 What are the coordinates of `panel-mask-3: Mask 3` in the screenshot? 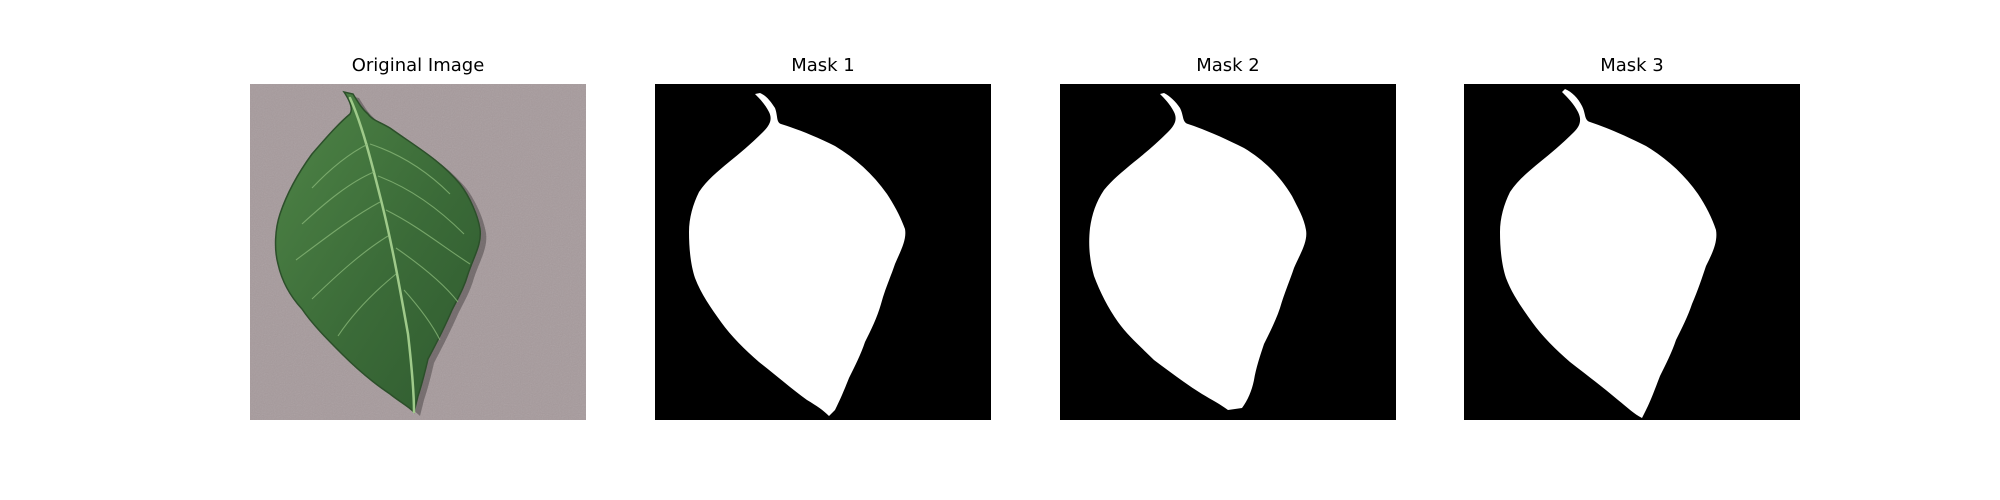 It's located at (1632, 239).